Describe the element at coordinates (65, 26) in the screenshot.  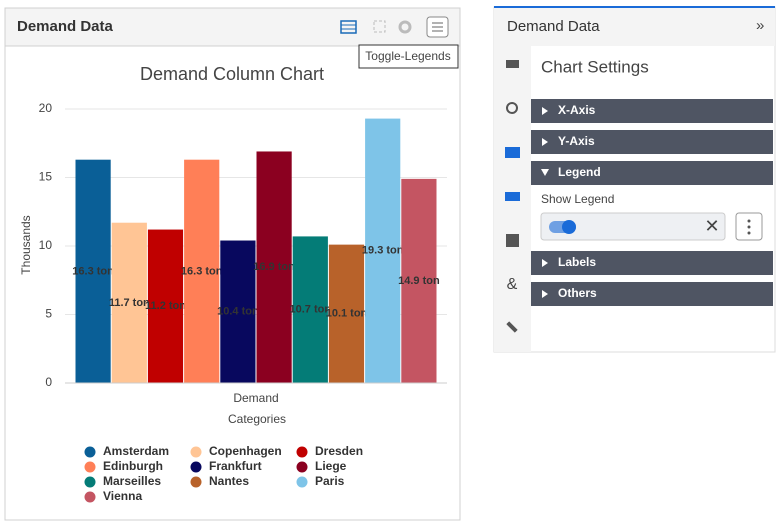
I see `panel-title: Demand Data` at that location.